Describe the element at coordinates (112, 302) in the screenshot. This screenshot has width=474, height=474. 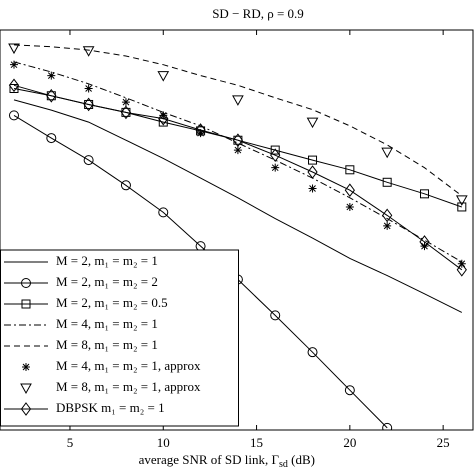
I see `legend-label: M = 2, m₁ = m₂ = 0.5` at that location.